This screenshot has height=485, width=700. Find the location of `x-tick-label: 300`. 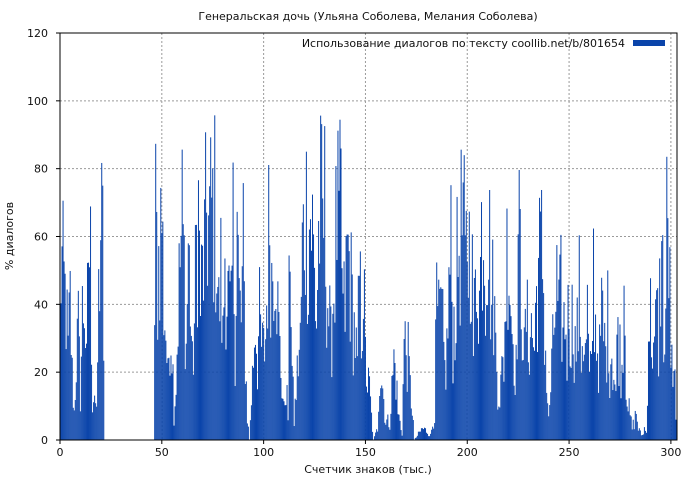

x-tick-label: 300 is located at coordinates (670, 452).